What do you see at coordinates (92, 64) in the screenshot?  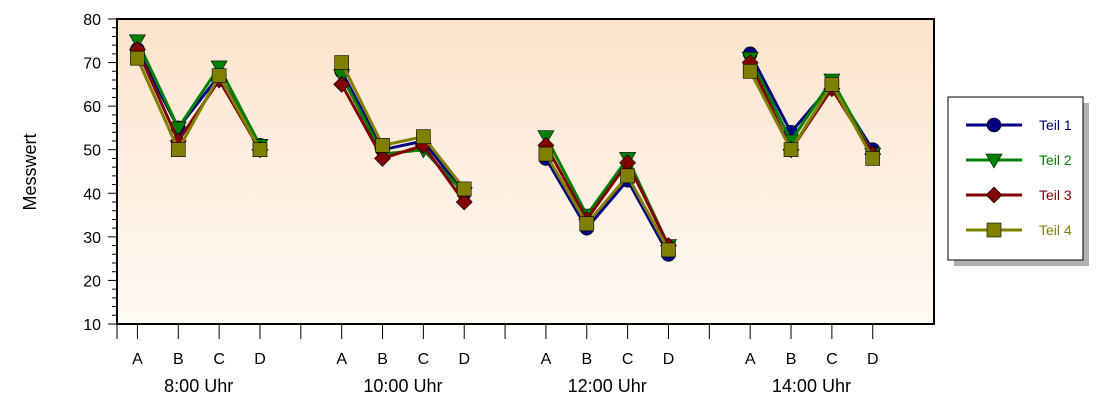 I see `y-tick-label: 70` at bounding box center [92, 64].